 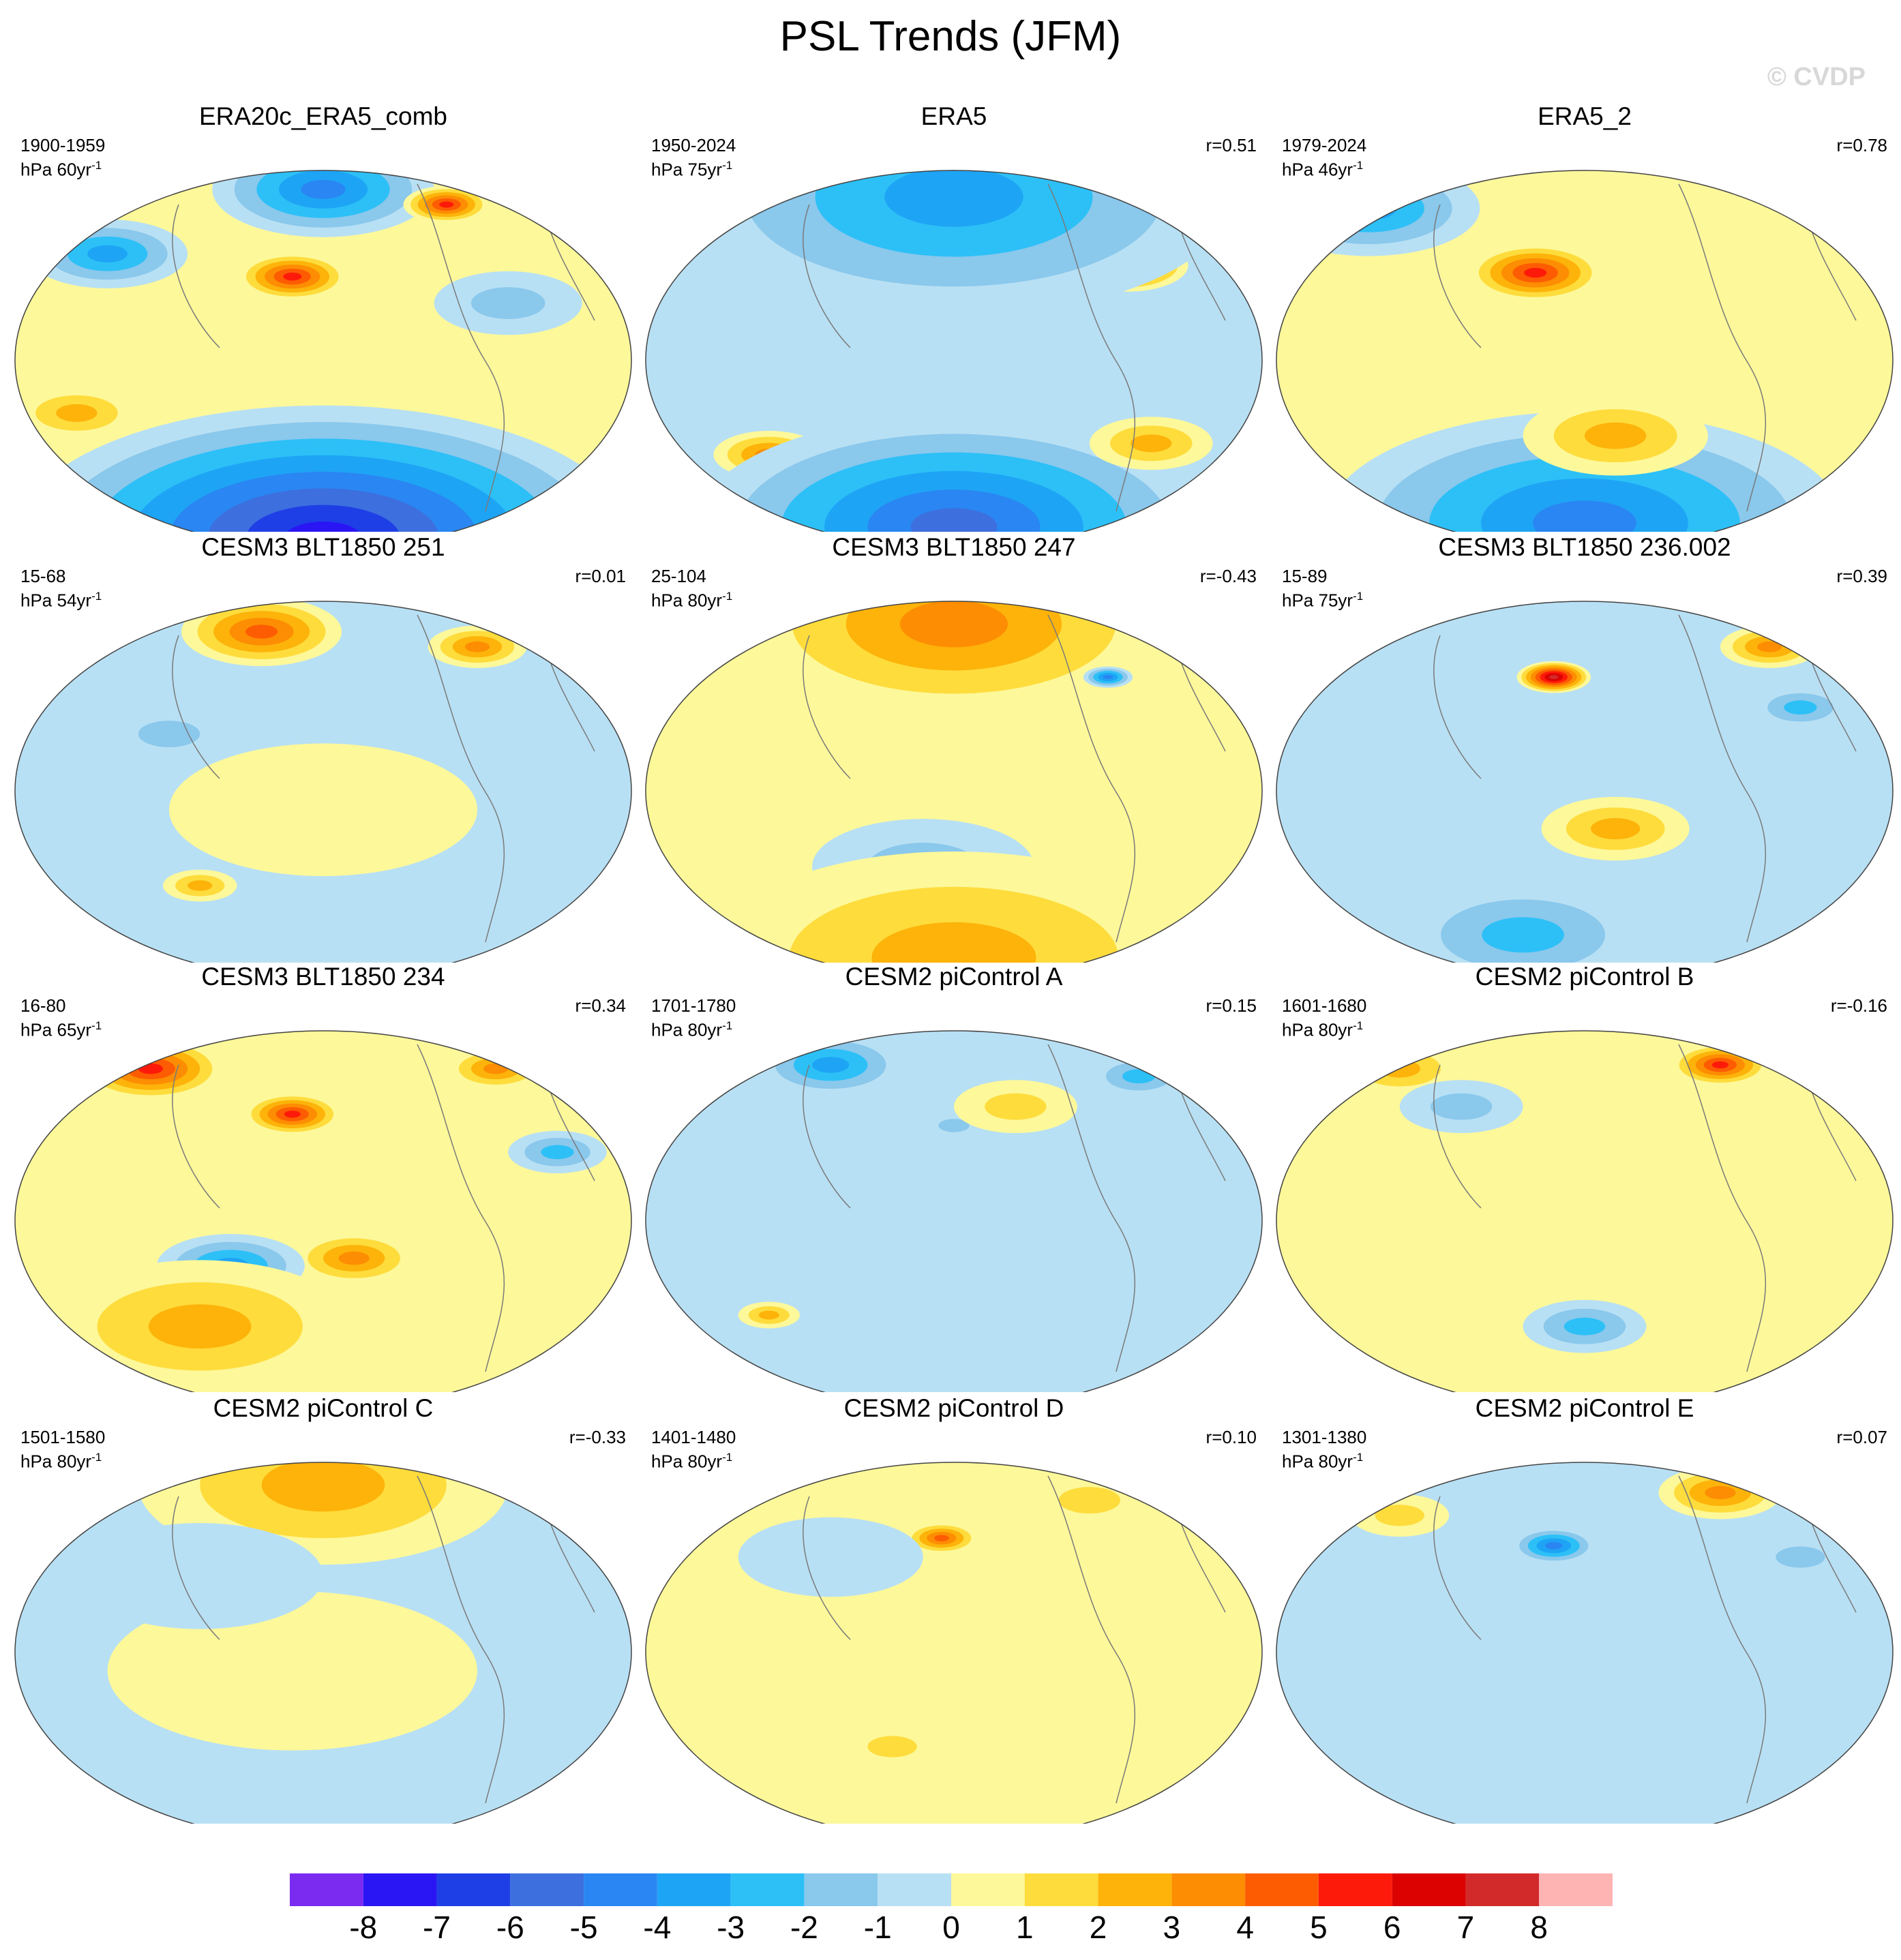 What do you see at coordinates (323, 977) in the screenshot?
I see `panel-title: CESM3 BLT1850 234` at bounding box center [323, 977].